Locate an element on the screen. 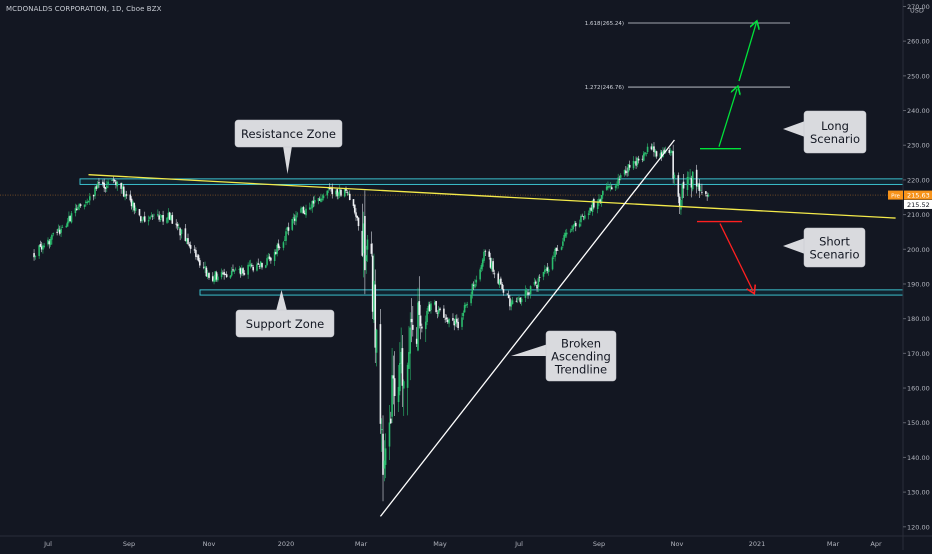 This screenshot has height=554, width=932. short-callout-box is located at coordinates (834, 247).